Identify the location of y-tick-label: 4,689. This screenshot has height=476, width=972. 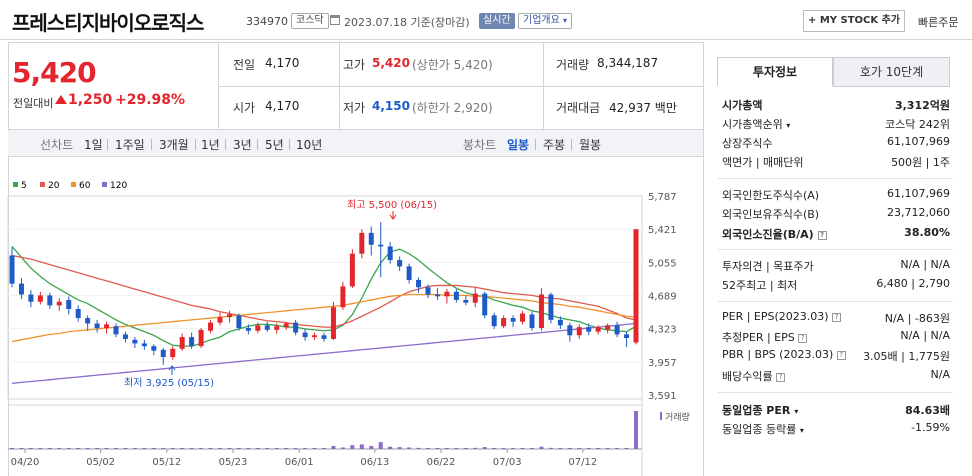
(662, 297).